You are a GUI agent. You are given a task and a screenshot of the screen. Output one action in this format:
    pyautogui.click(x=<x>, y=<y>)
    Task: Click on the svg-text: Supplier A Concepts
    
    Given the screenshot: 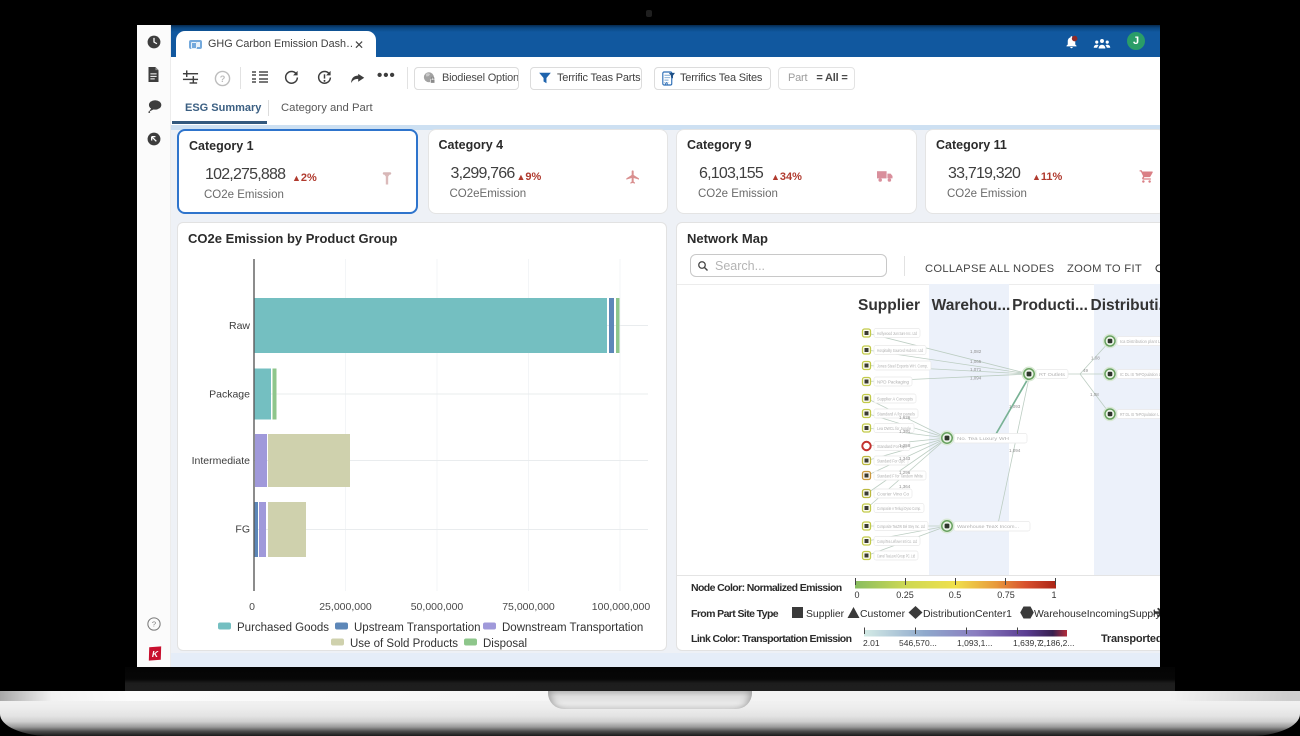 What is the action you would take?
    pyautogui.click(x=895, y=399)
    